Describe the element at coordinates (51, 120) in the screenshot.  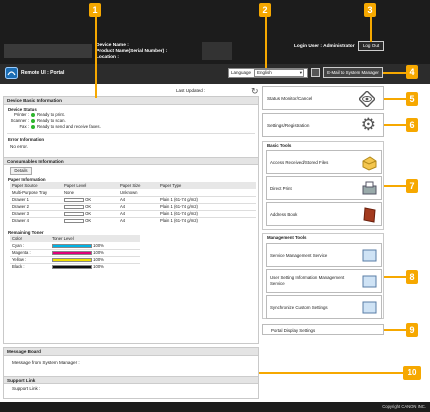
I see `status-value: Ready to scan.` at that location.